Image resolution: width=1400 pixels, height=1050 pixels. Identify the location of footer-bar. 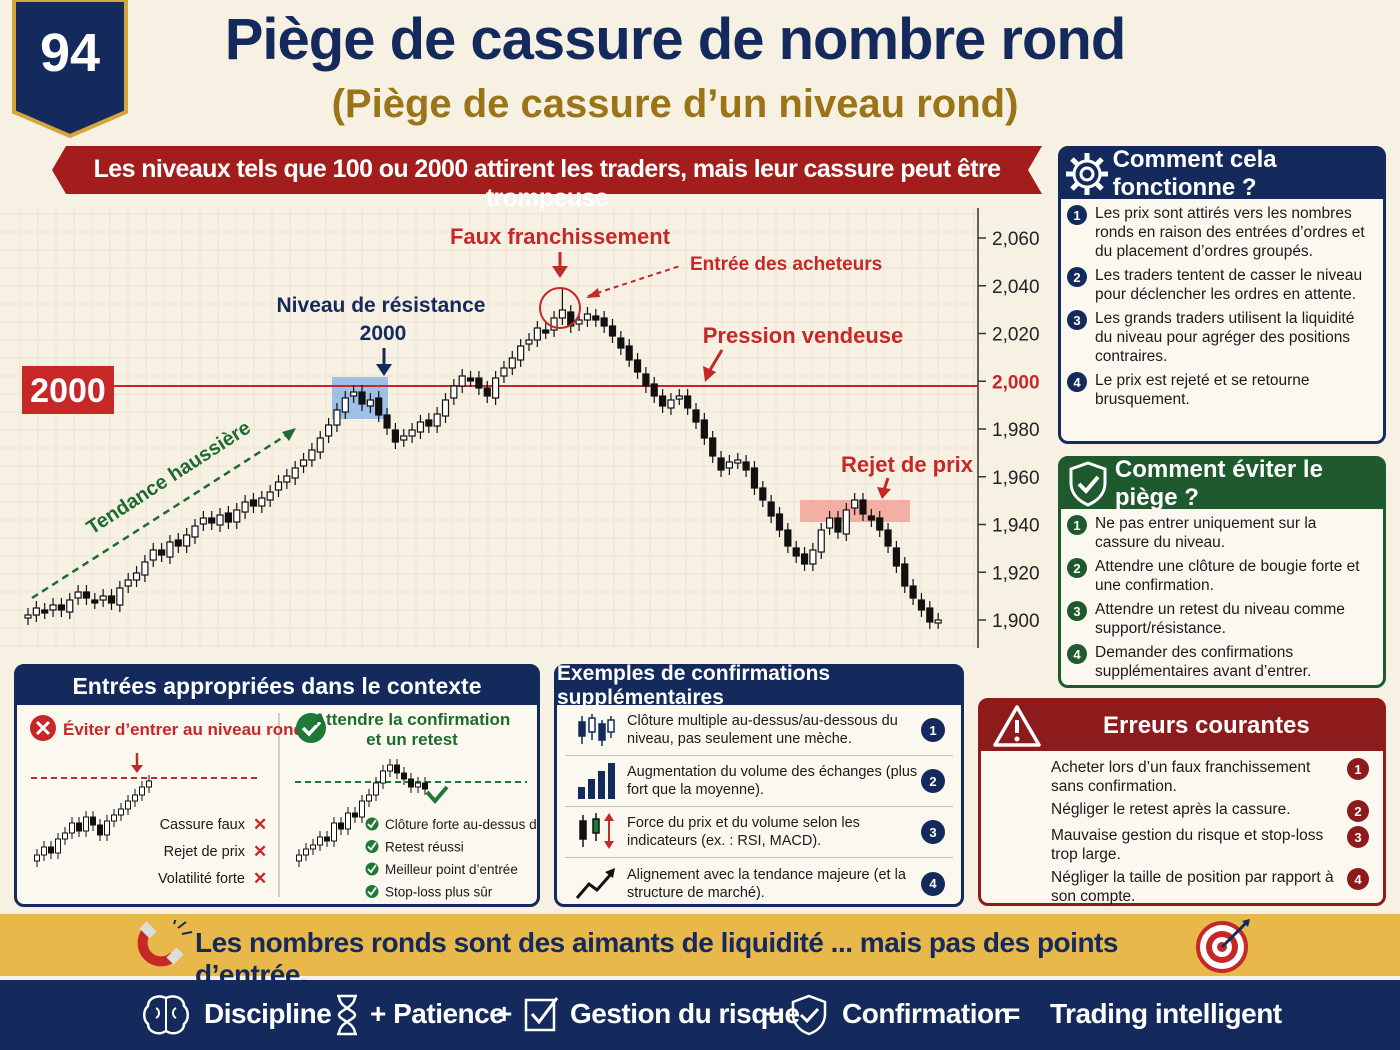
(700, 1015).